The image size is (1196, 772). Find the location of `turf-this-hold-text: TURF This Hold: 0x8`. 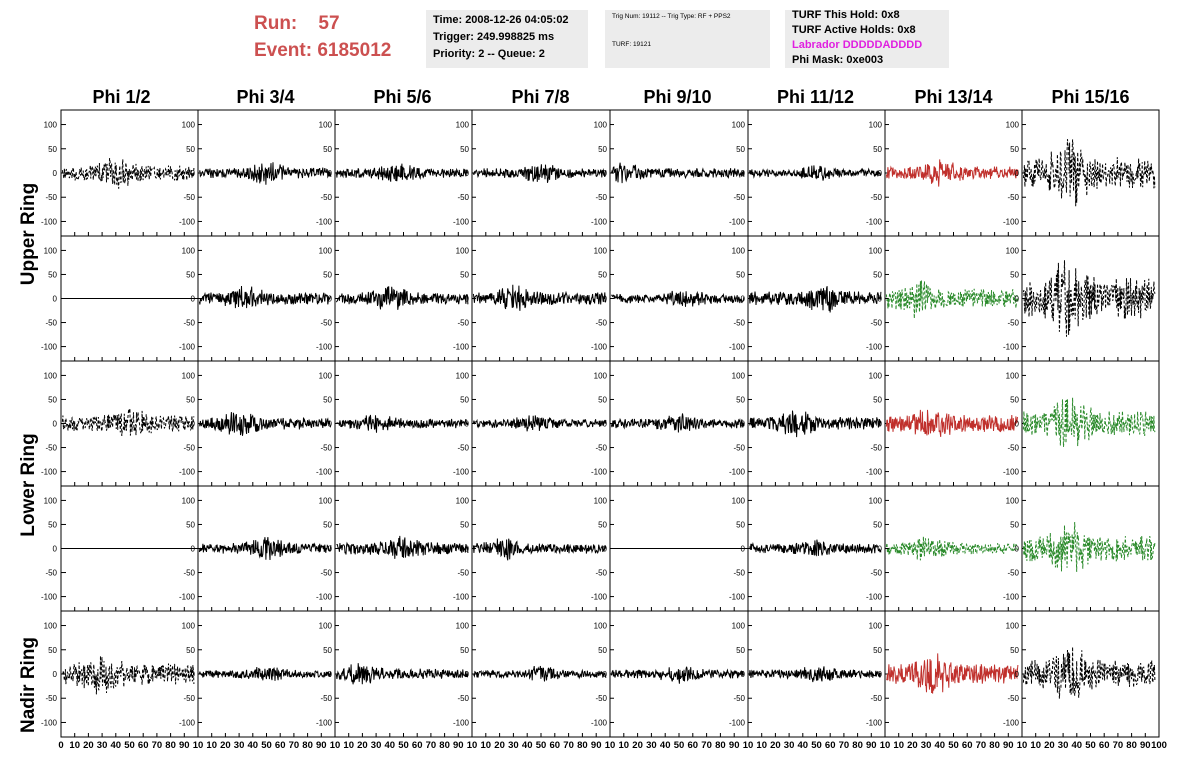

turf-this-hold-text: TURF This Hold: 0x8 is located at coordinates (846, 15).